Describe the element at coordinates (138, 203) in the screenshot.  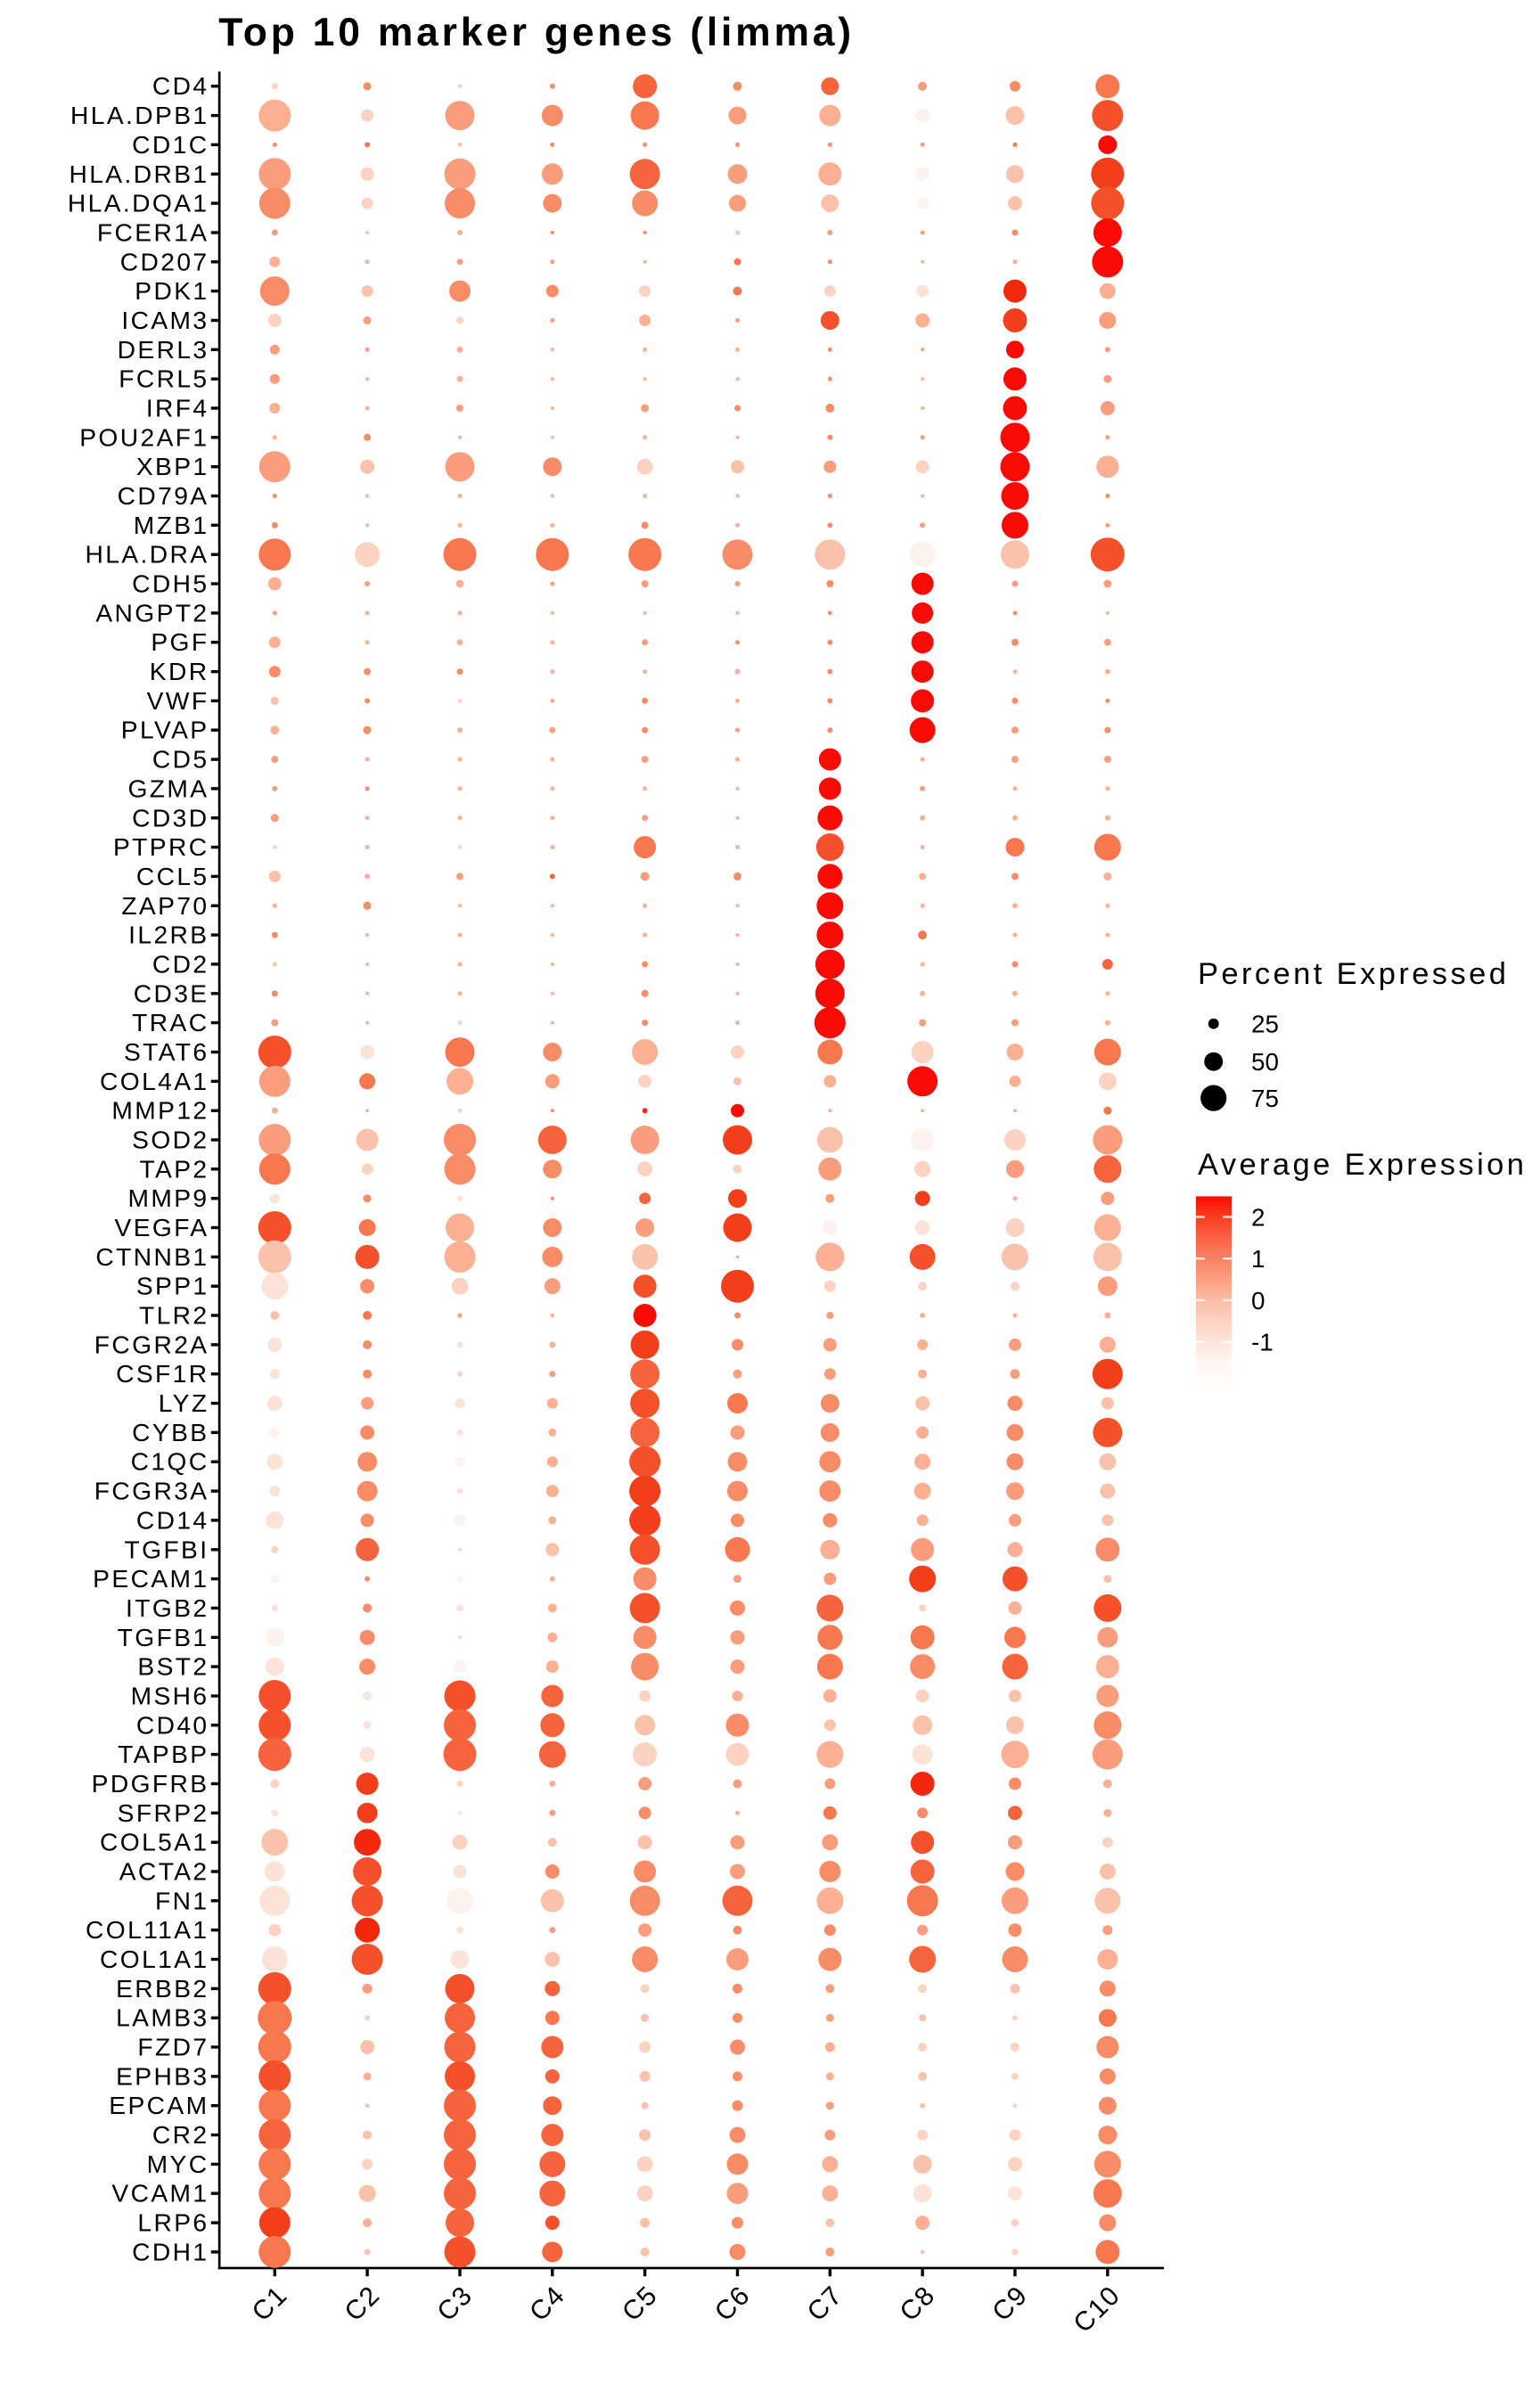
I see `svg-text: HLA.DQA1` at that location.